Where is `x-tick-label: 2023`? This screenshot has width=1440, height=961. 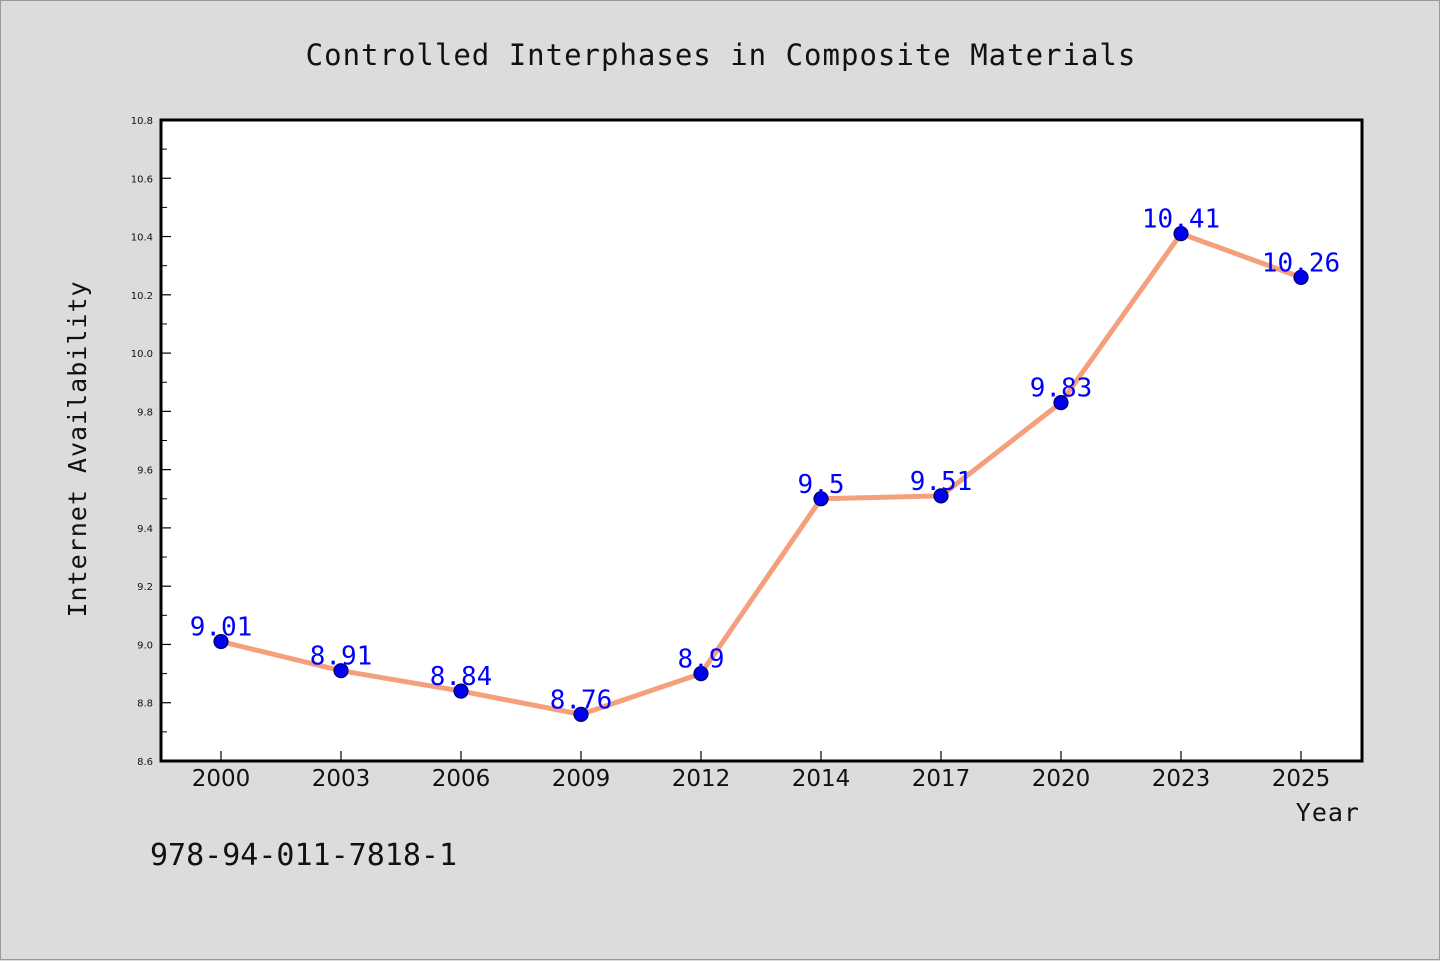 x-tick-label: 2023 is located at coordinates (1181, 779).